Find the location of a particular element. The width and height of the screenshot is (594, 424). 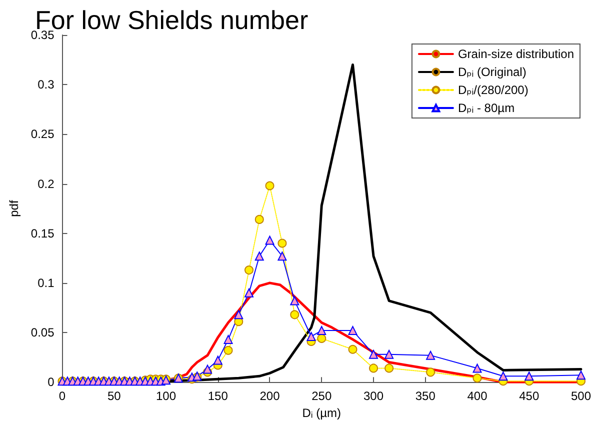

y-tick-label: 0.15 is located at coordinates (42, 233).